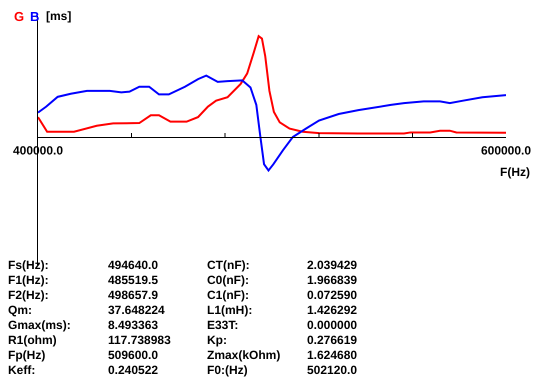 Image resolution: width=548 pixels, height=383 pixels. Describe the element at coordinates (515, 172) in the screenshot. I see `x-axis-title: F(Hz)` at that location.